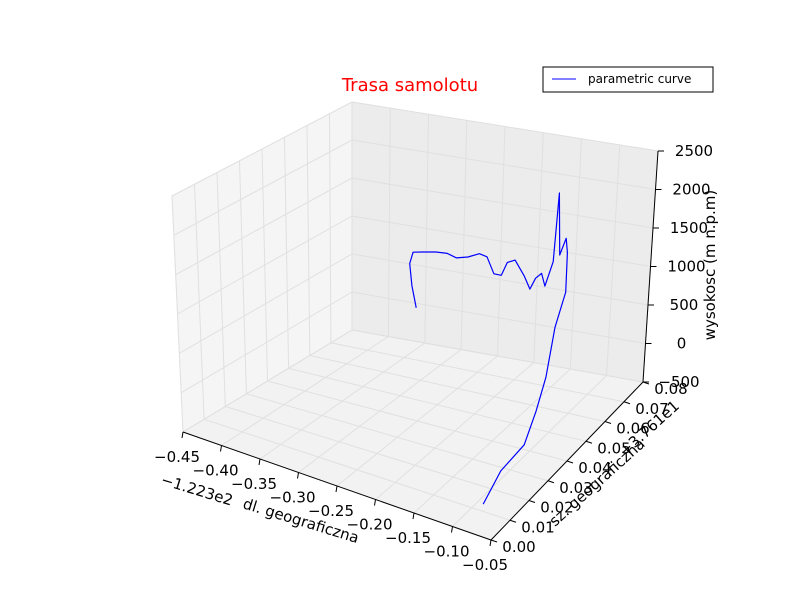 This screenshot has width=800, height=600. What do you see at coordinates (613, 448) in the screenshot?
I see `y-tick-label: 0.05` at bounding box center [613, 448].